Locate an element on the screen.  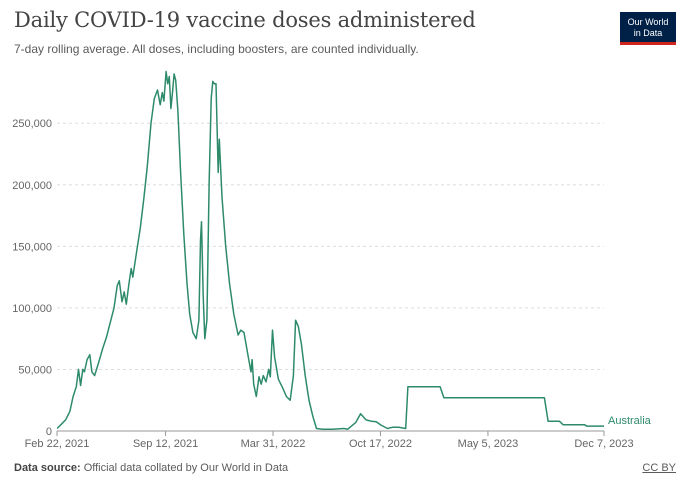
x-tick-label: Oct 17, 2022 is located at coordinates (380, 444).